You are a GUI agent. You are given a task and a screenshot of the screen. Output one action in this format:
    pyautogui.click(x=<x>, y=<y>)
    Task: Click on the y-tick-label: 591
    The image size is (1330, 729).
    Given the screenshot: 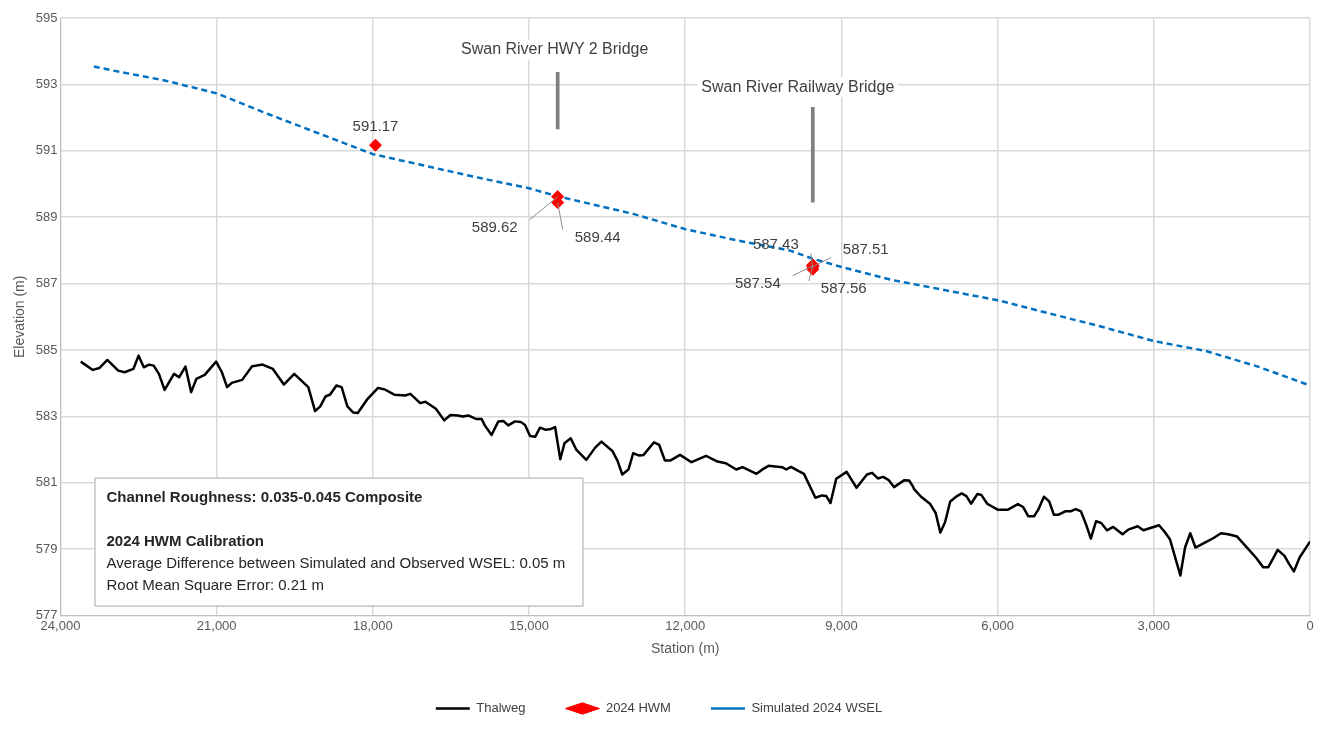 What is the action you would take?
    pyautogui.click(x=46, y=150)
    